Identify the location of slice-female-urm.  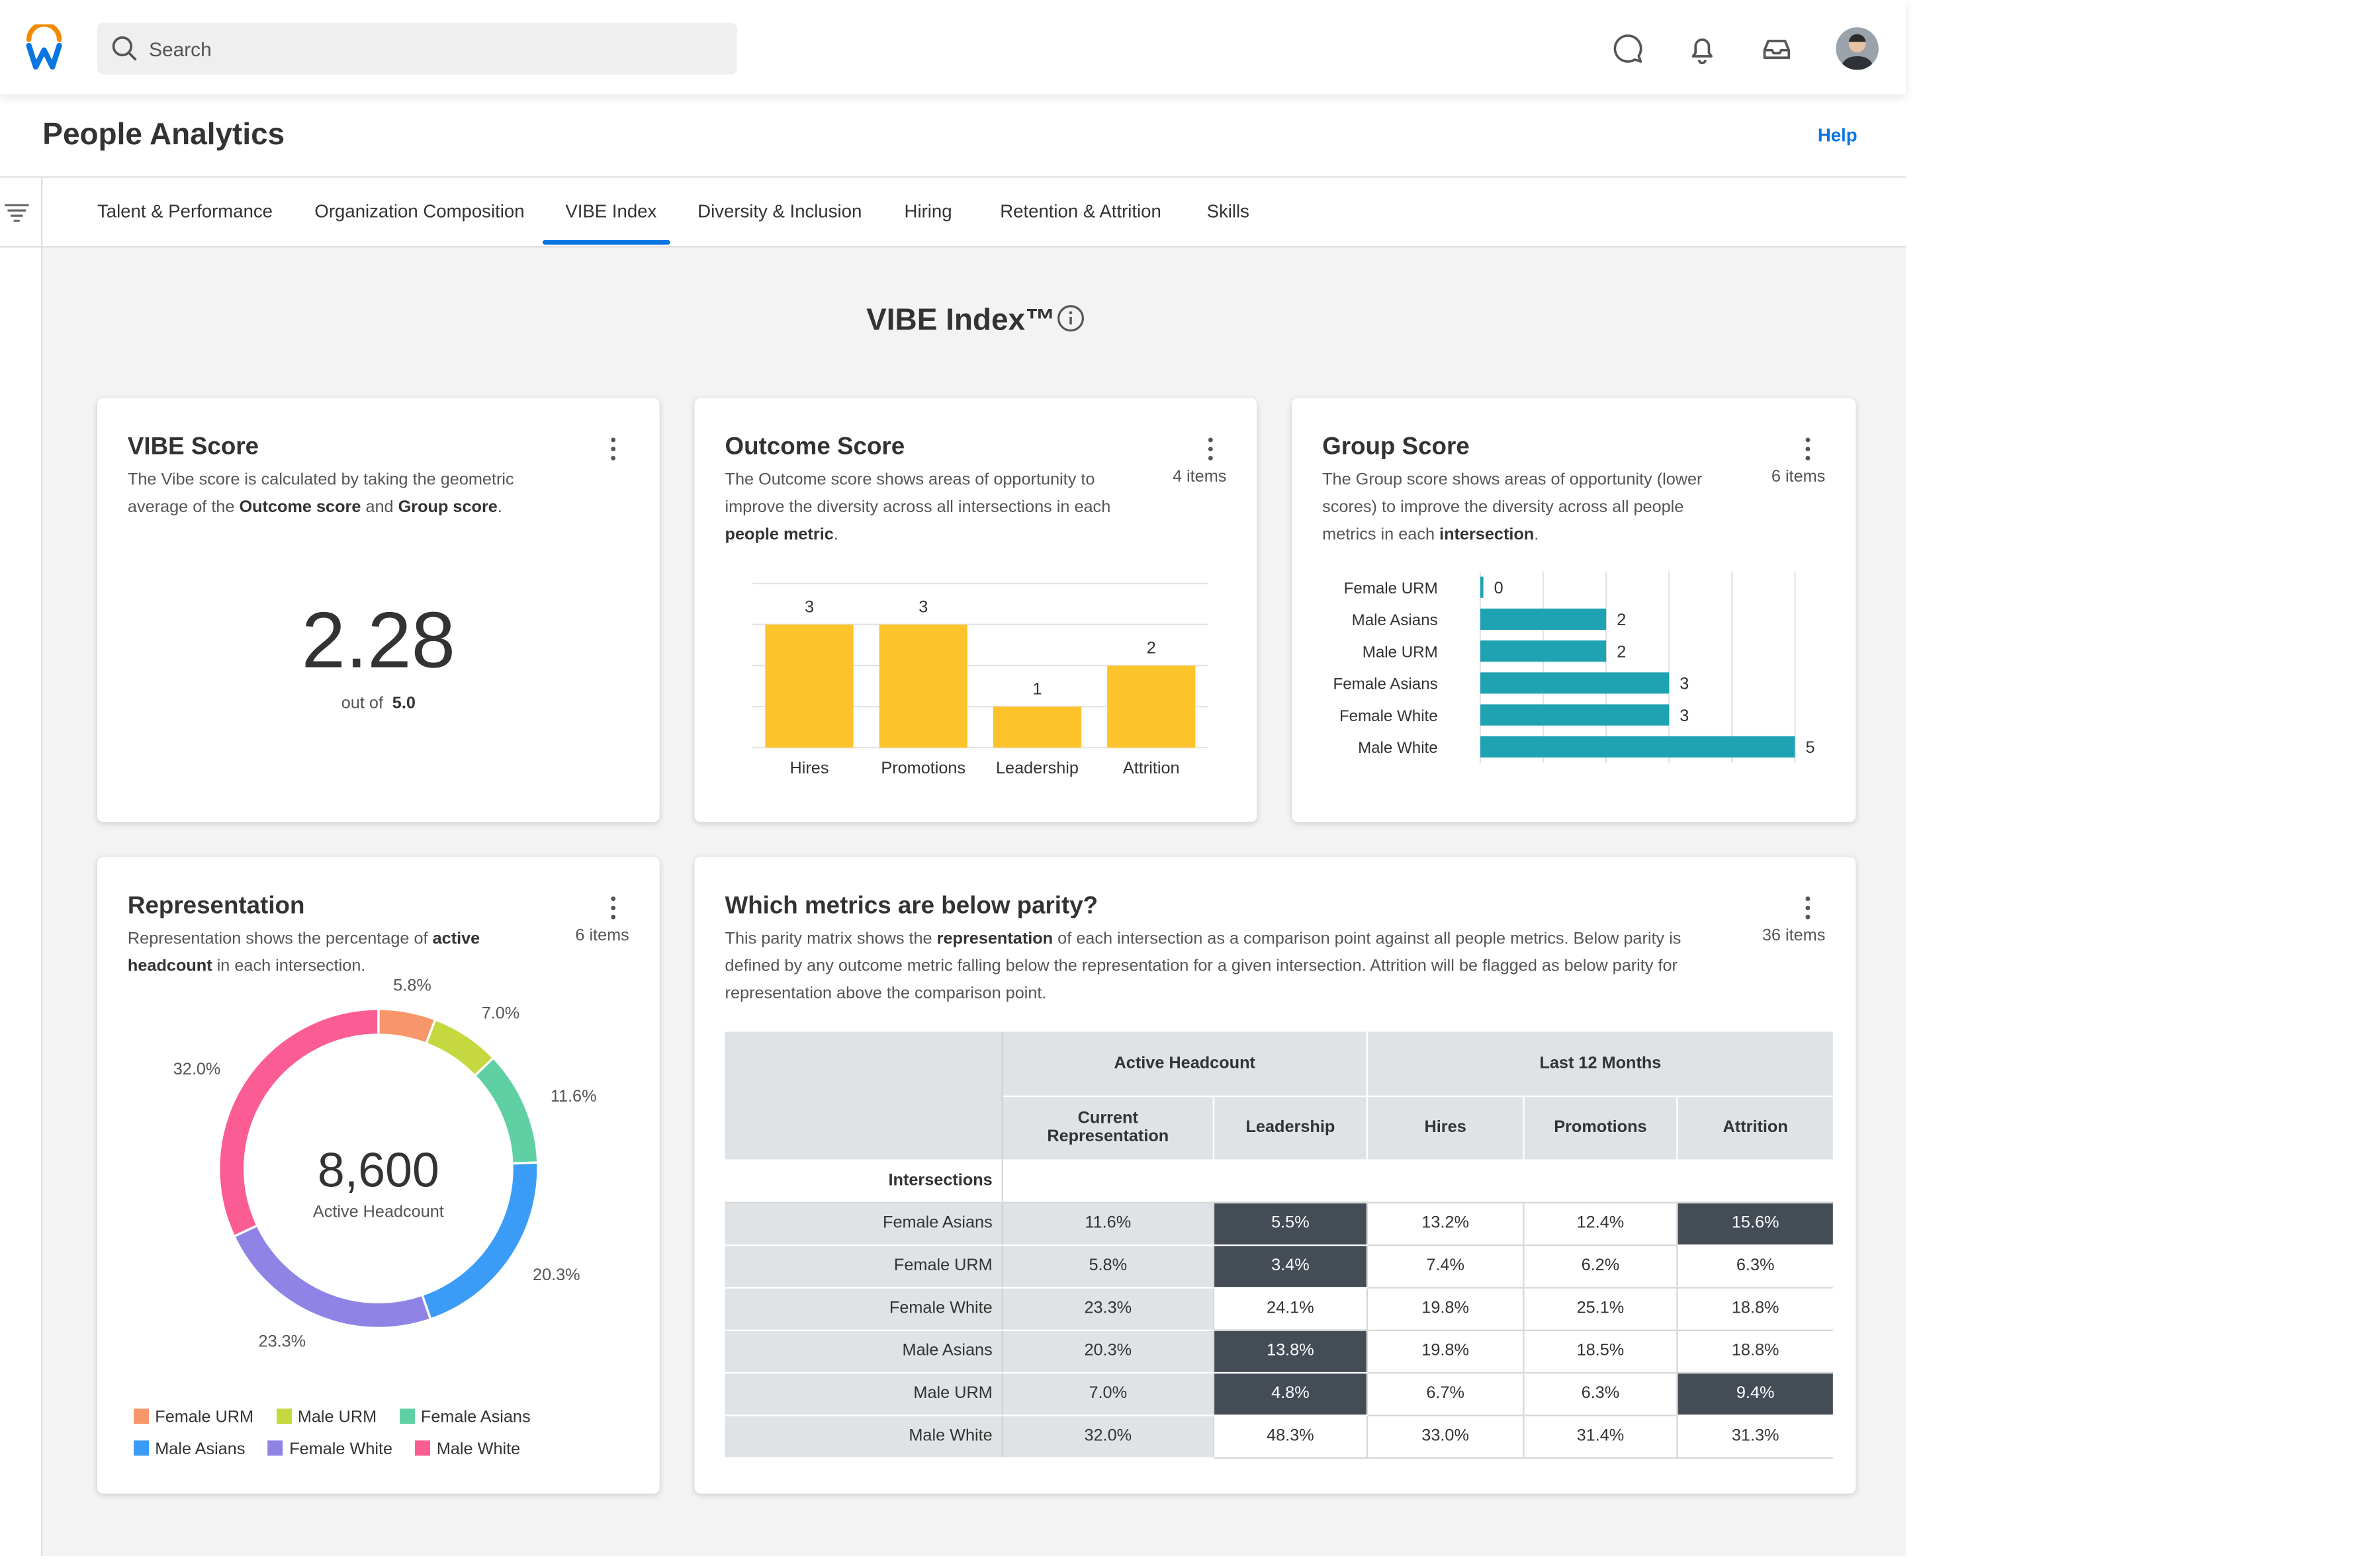
(407, 1026).